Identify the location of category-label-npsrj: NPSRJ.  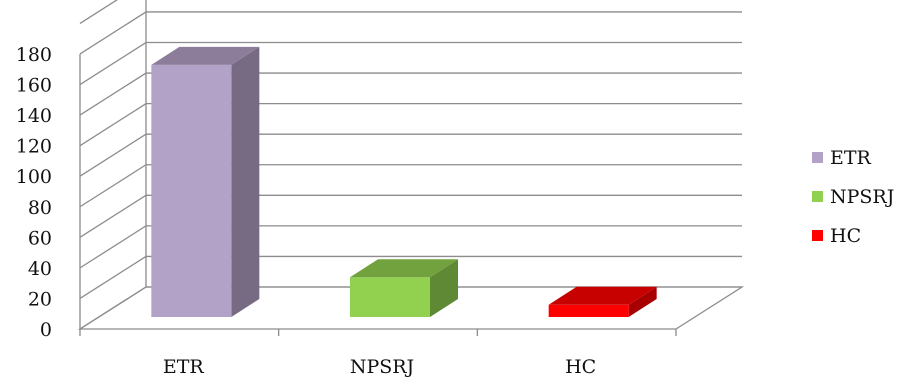
(382, 367).